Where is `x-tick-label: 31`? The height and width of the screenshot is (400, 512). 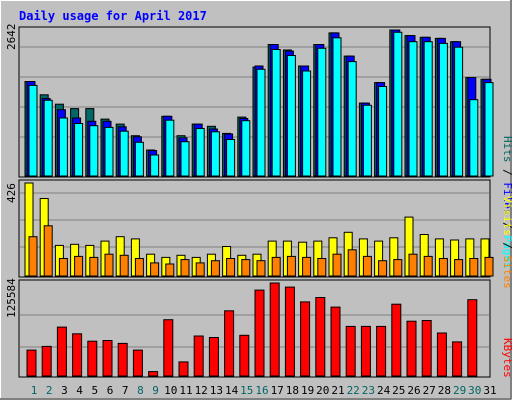
x-tick-label: 31 is located at coordinates (489, 390).